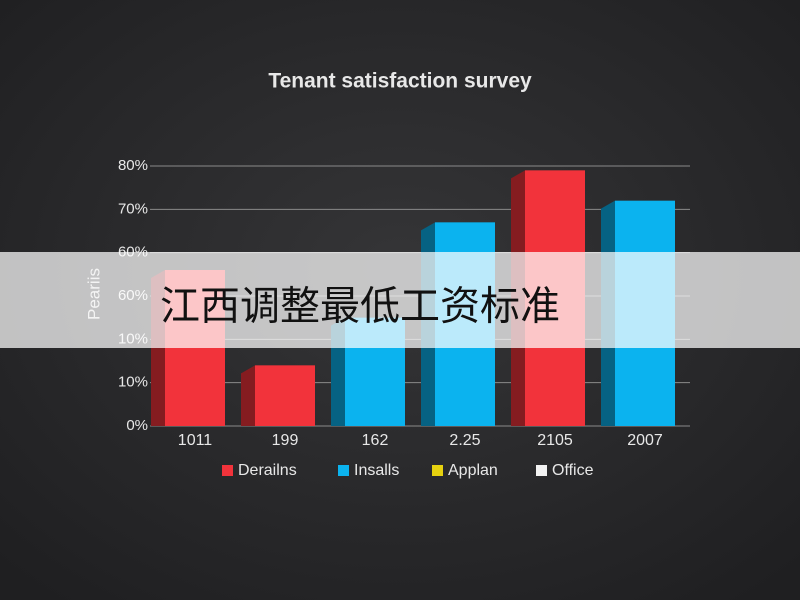 The image size is (800, 600). What do you see at coordinates (473, 470) in the screenshot?
I see `legend-label: Applan` at bounding box center [473, 470].